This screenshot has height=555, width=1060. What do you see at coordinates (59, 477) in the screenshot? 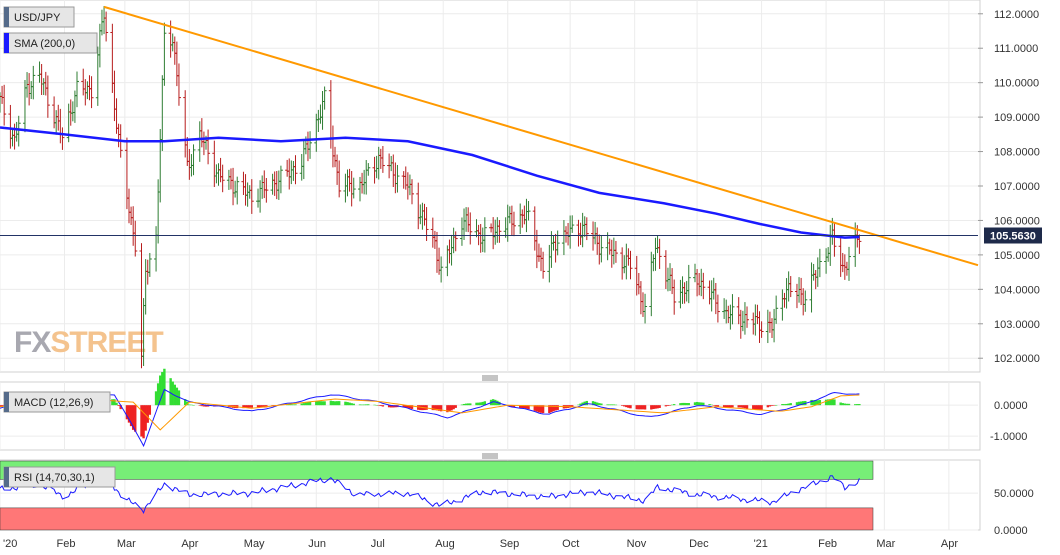
I see `legend-rsi: RSI (14,70,30,1)` at bounding box center [59, 477].